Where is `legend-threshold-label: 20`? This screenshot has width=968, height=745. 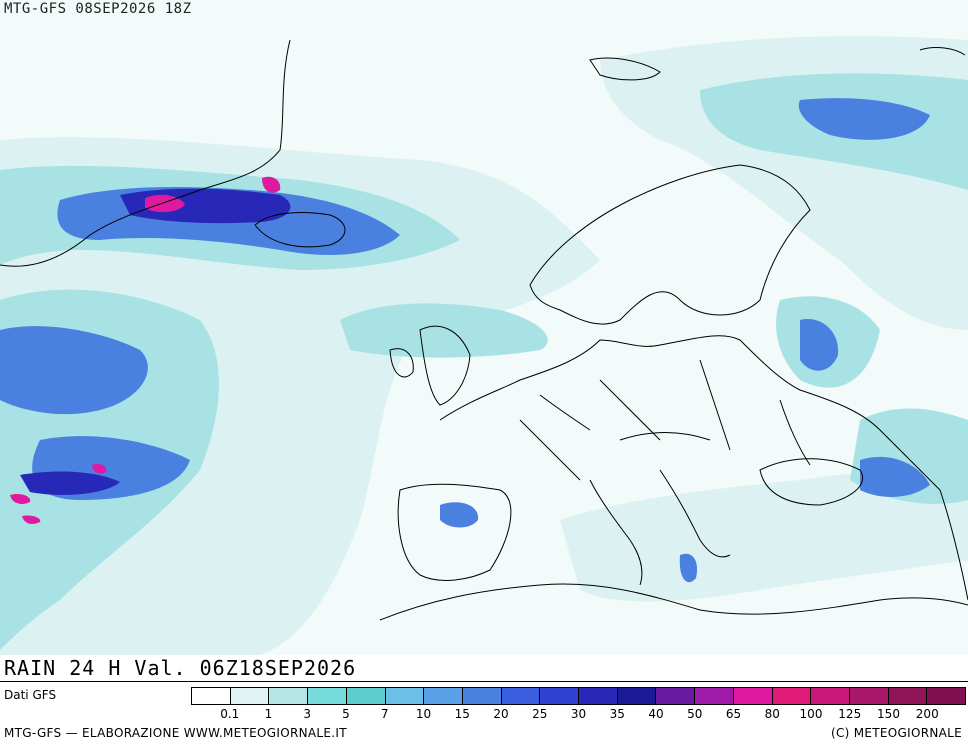 legend-threshold-label: 20 is located at coordinates (501, 714).